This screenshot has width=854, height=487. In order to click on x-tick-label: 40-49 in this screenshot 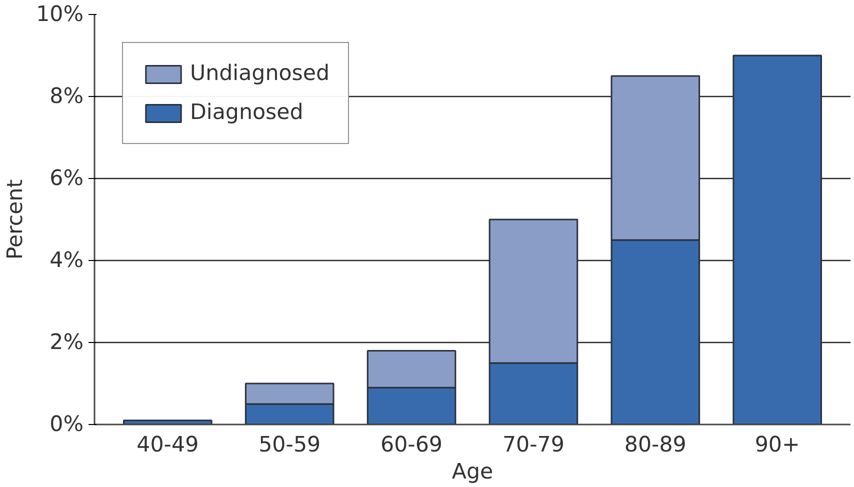, I will do `click(167, 445)`.